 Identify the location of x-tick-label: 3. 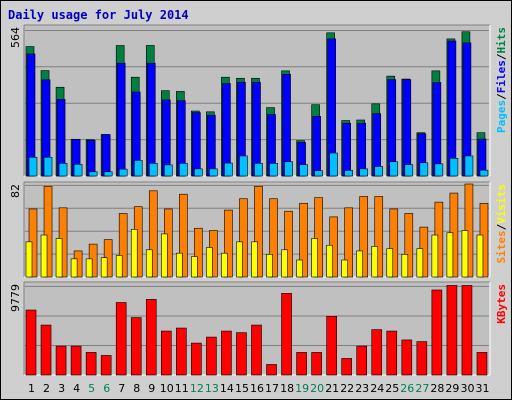
(61, 388).